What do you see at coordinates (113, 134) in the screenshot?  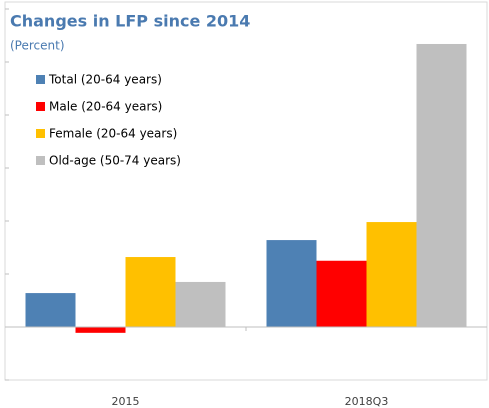 I see `legend-label: Female (20-64 years)` at bounding box center [113, 134].